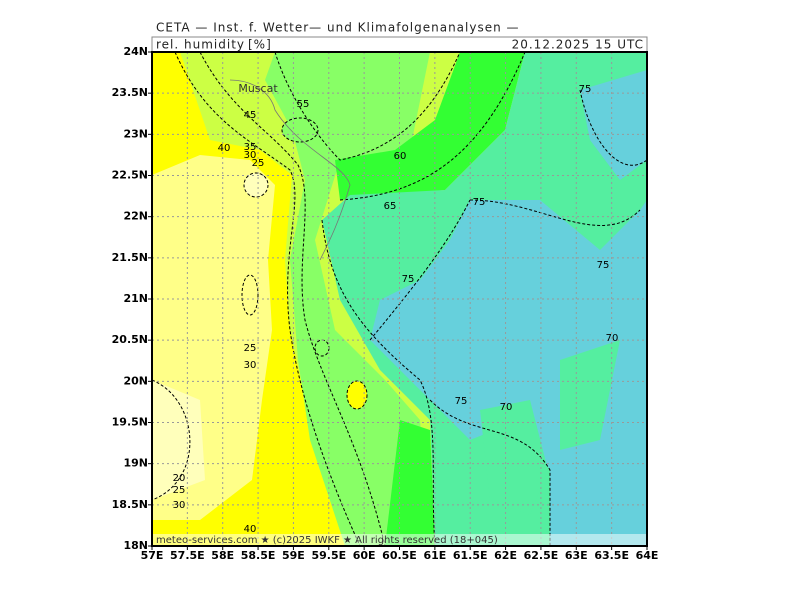 This screenshot has width=800, height=604. I want to click on variable: rel. humidity, so click(200, 45).